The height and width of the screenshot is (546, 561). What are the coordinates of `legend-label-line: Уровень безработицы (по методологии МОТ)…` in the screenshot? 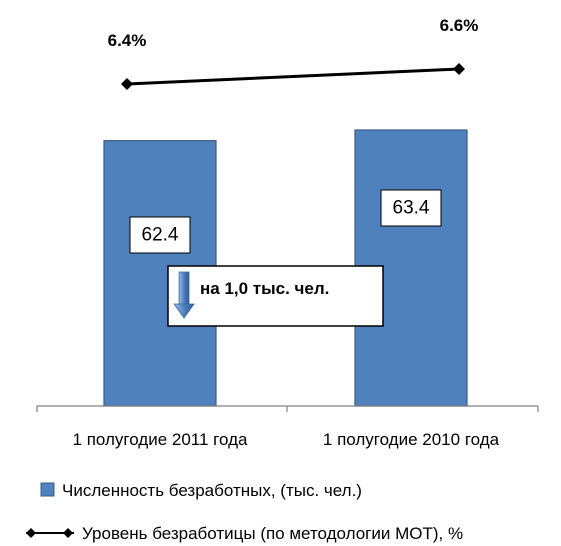 It's located at (272, 533).